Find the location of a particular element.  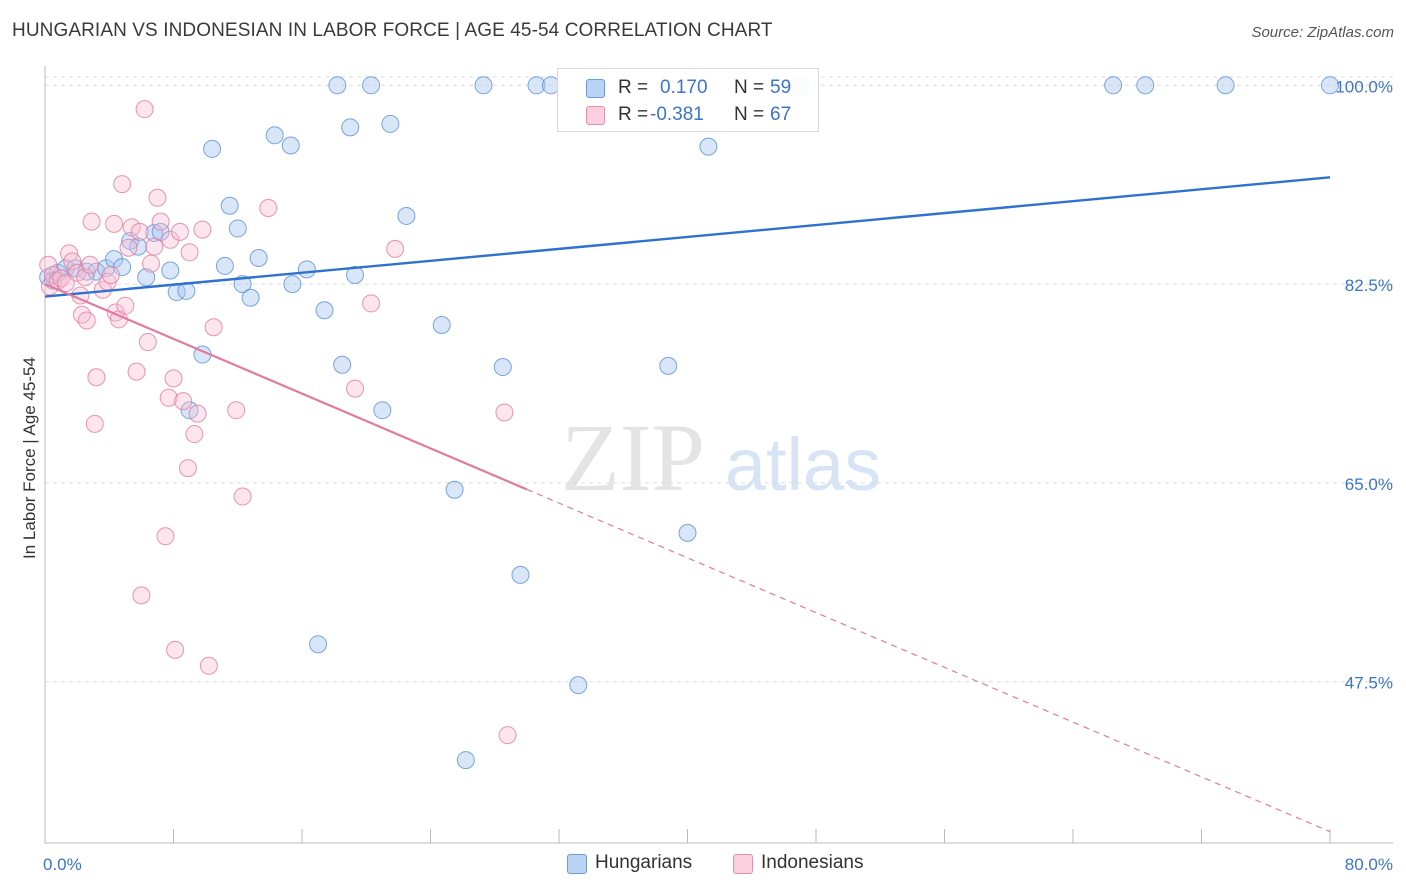

y-tick-label: 82.5% is located at coordinates (1369, 285).